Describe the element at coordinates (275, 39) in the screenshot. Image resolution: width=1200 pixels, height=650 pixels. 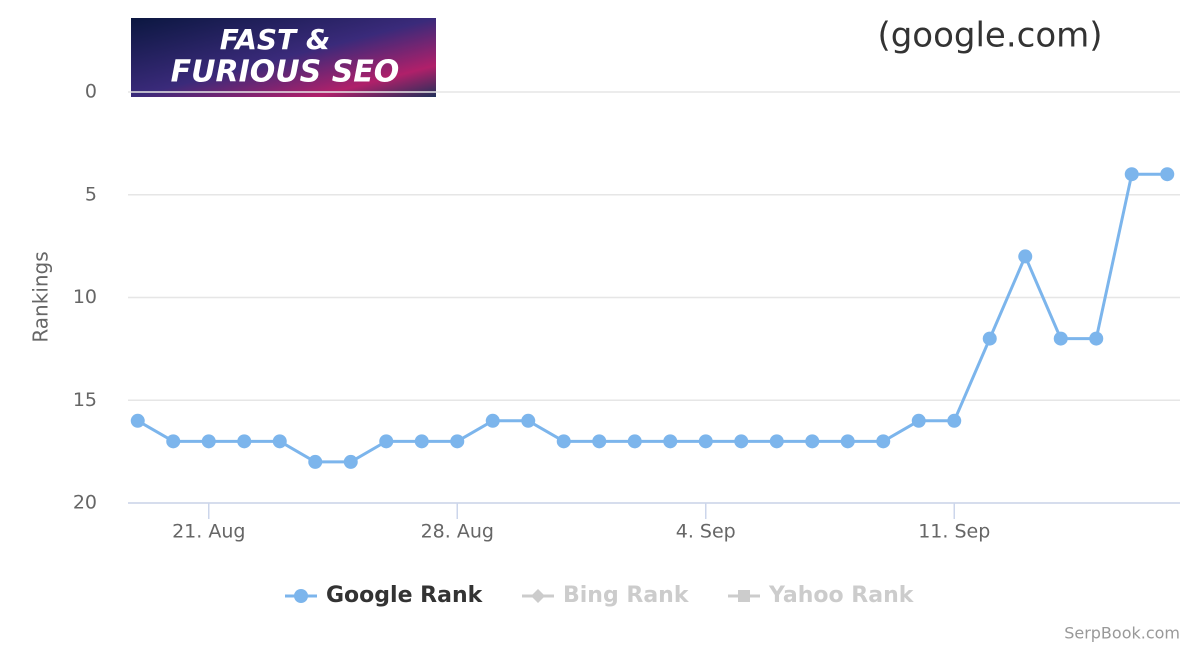
I see `logo-text: FAST &` at that location.